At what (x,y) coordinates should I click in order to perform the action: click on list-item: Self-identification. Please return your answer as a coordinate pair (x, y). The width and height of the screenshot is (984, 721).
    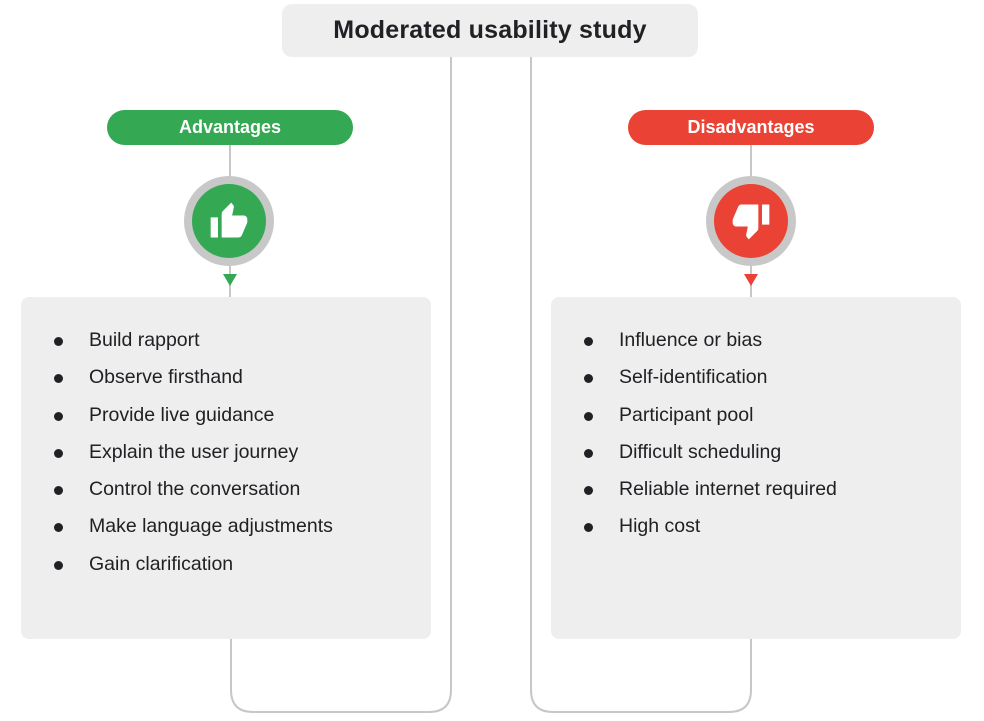
    Looking at the image, I should click on (756, 382).